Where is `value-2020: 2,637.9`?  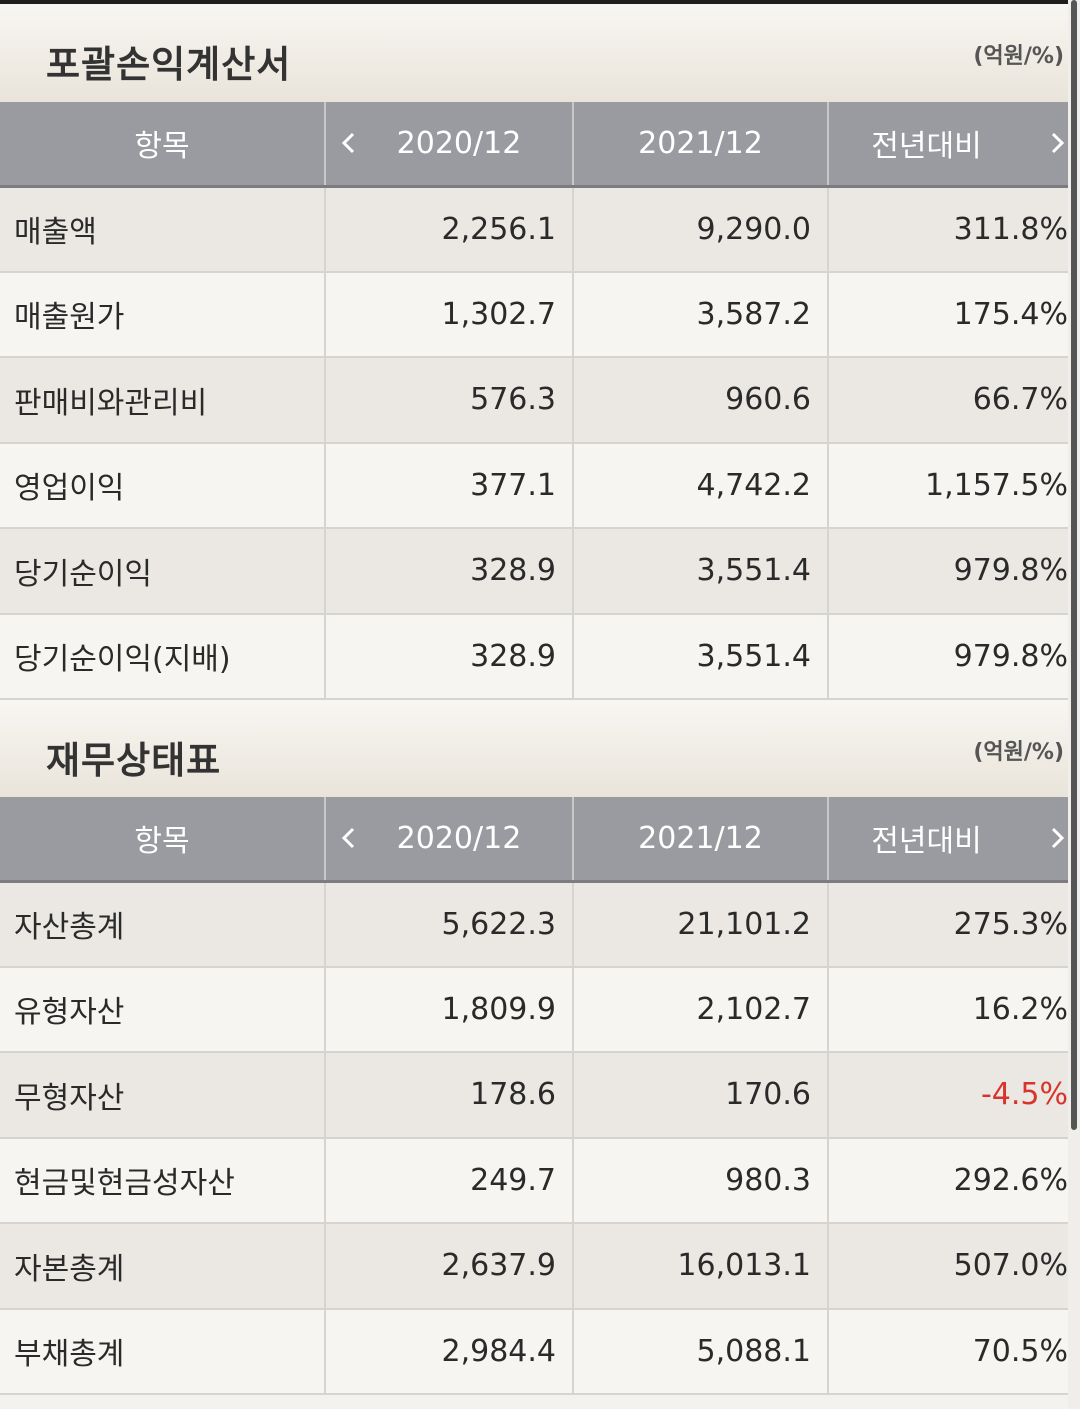 value-2020: 2,637.9 is located at coordinates (449, 1266).